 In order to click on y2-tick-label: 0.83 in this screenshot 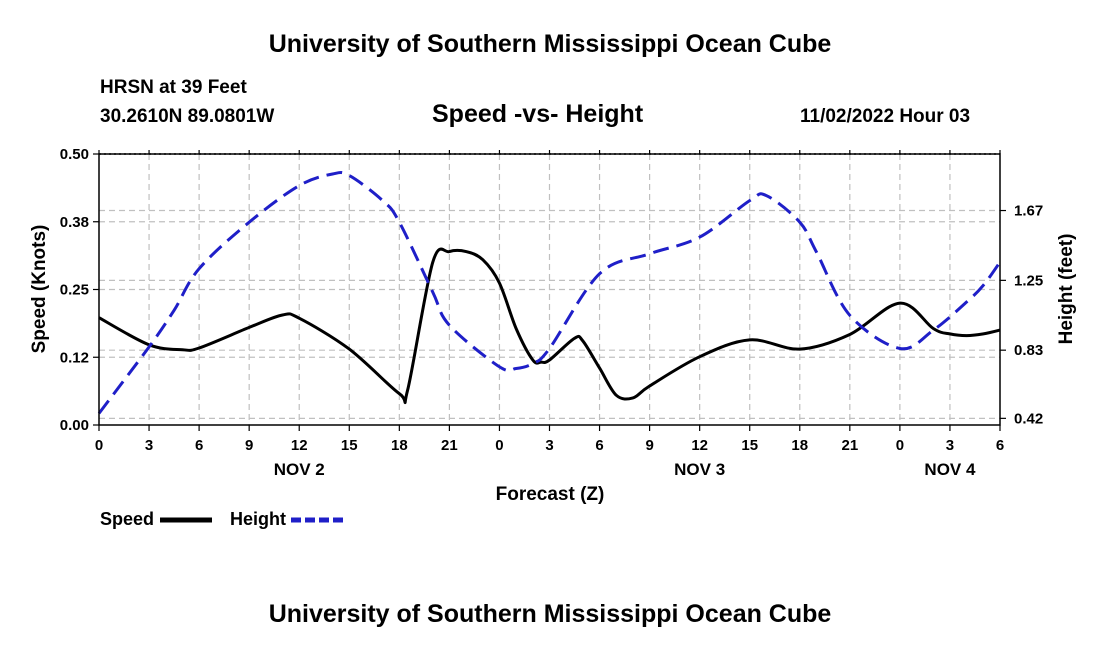, I will do `click(1028, 350)`.